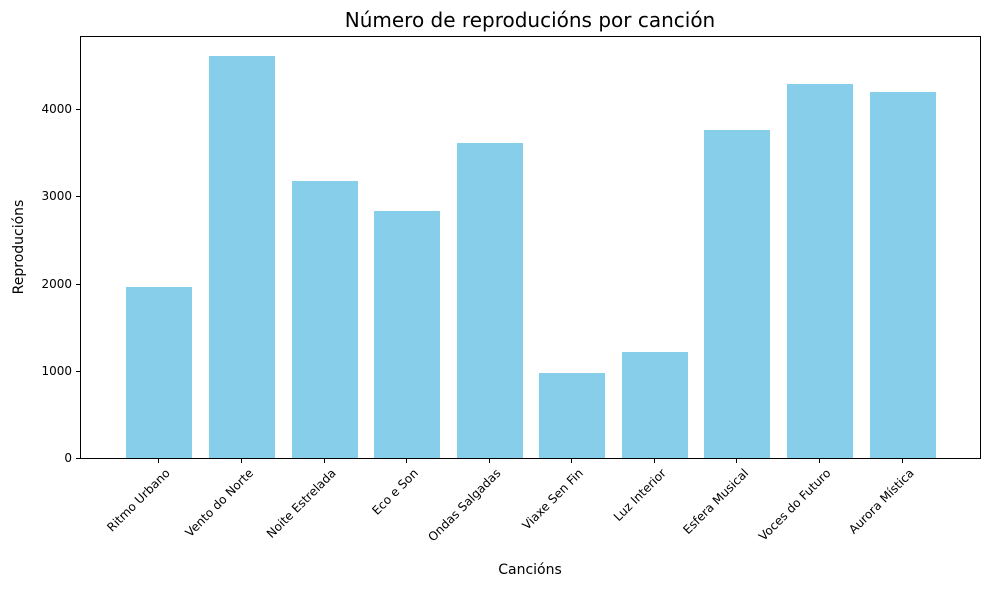 Image resolution: width=989 pixels, height=590 pixels. I want to click on y-tick-label: 2000, so click(56, 283).